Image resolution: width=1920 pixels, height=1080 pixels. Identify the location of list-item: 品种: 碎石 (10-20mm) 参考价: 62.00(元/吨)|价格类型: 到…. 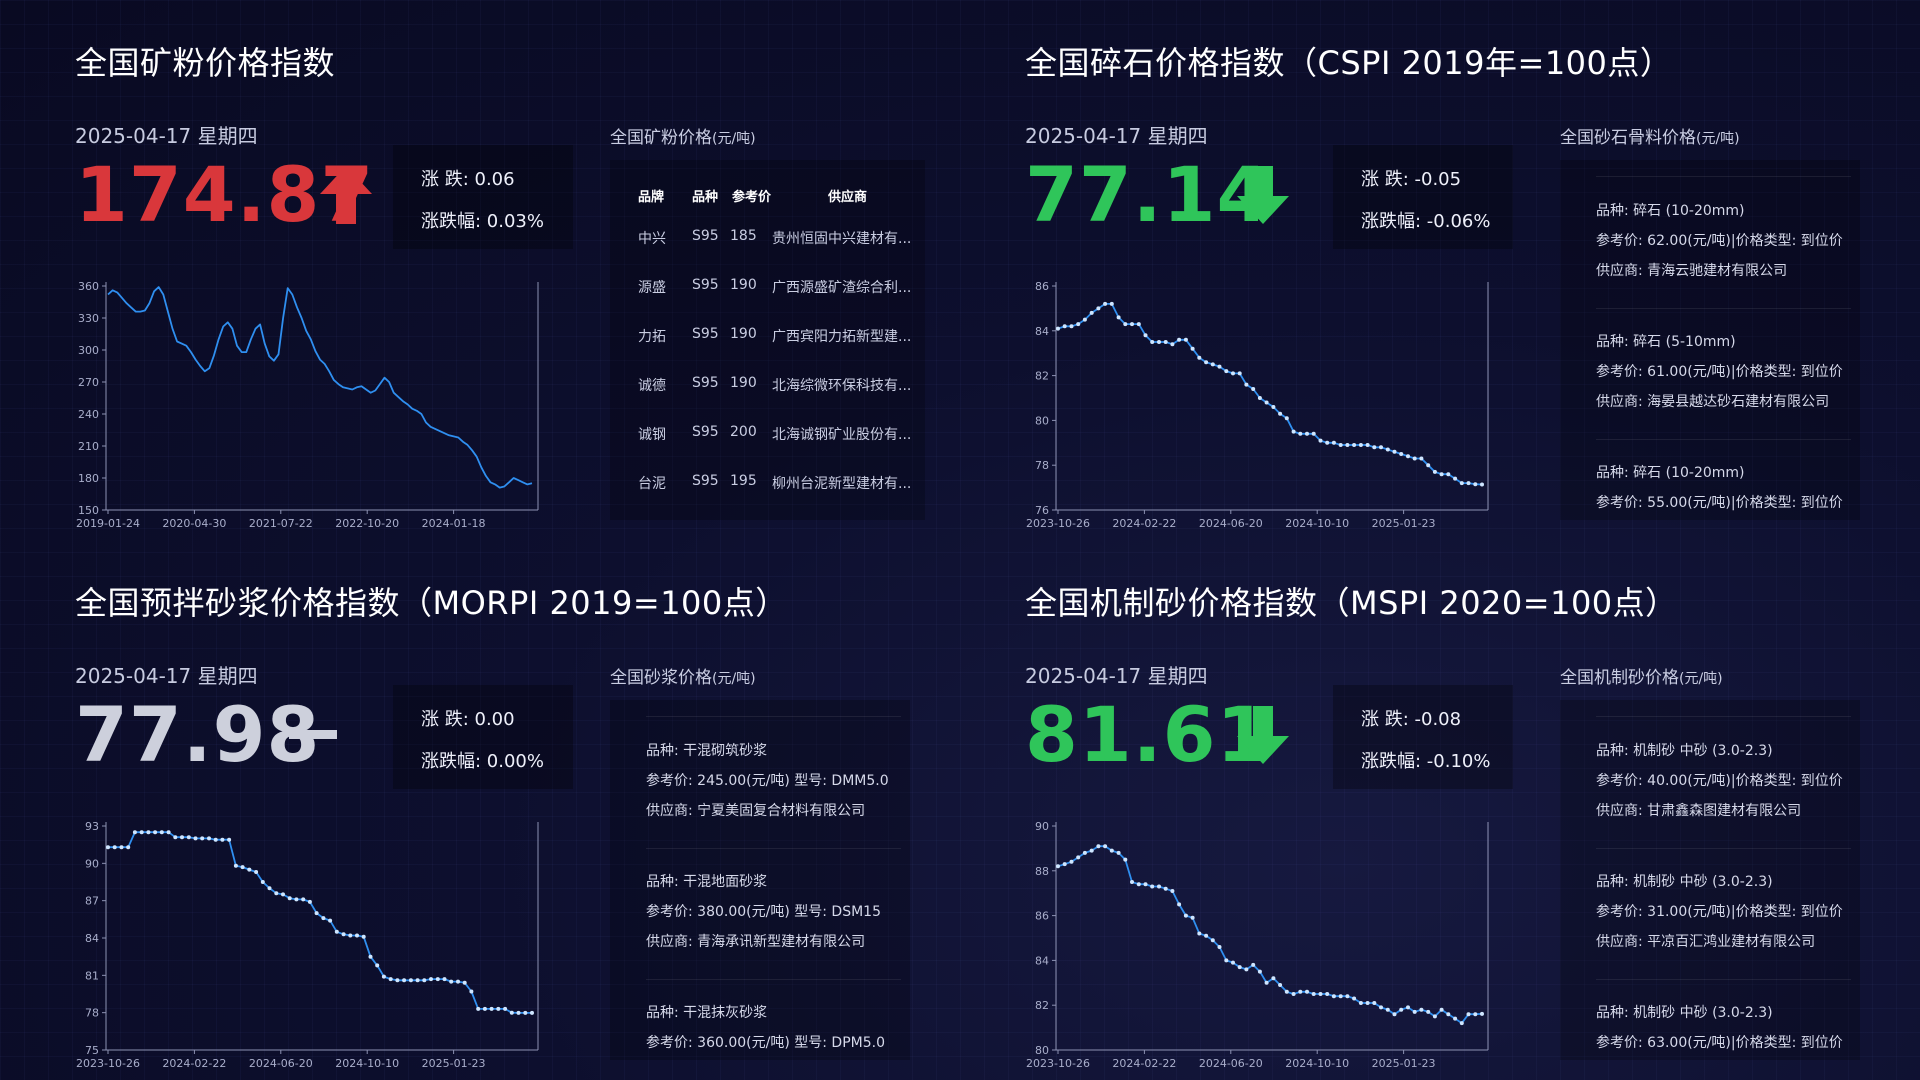
(1723, 241).